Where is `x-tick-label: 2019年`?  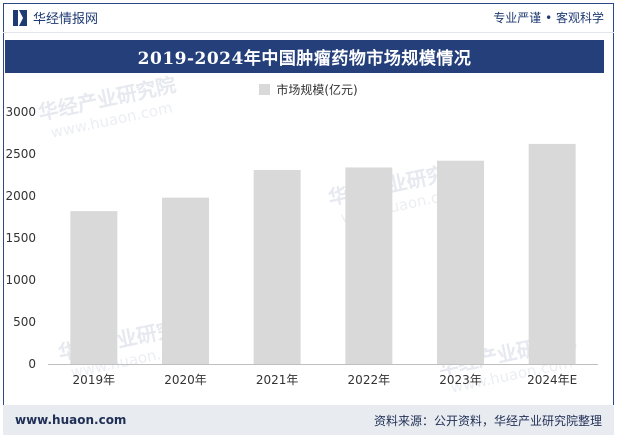 x-tick-label: 2019年 is located at coordinates (94, 380).